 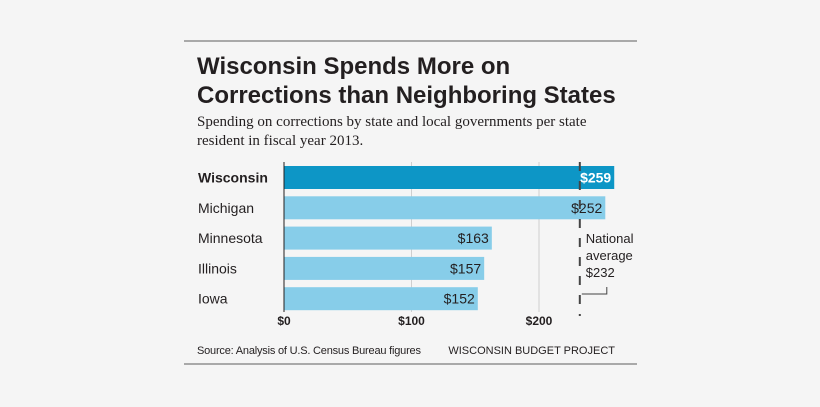 I want to click on annotation-bracket, so click(x=594, y=291).